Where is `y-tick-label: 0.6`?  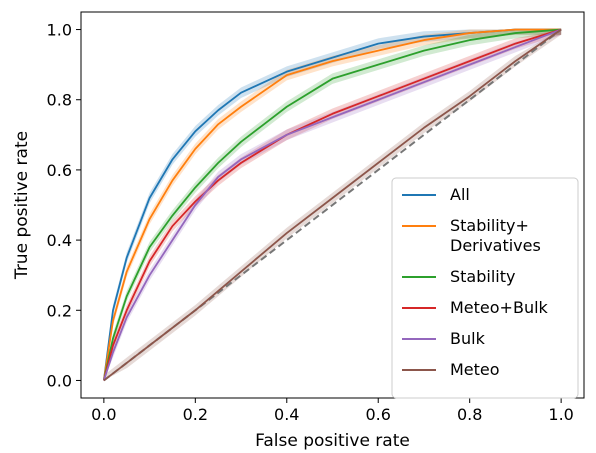
y-tick-label: 0.6 is located at coordinates (59, 170).